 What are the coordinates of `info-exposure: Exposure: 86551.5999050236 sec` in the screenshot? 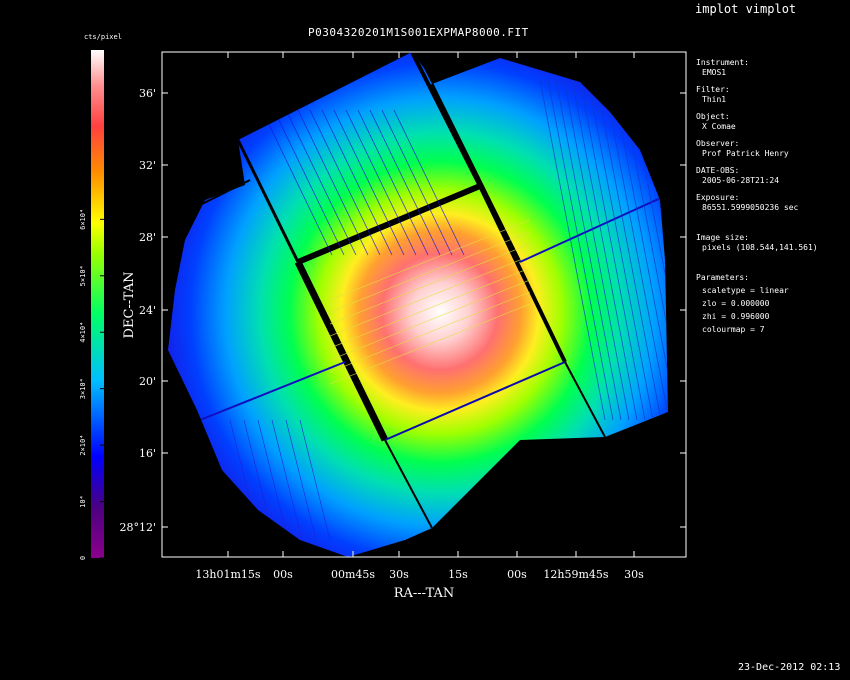 It's located at (747, 203).